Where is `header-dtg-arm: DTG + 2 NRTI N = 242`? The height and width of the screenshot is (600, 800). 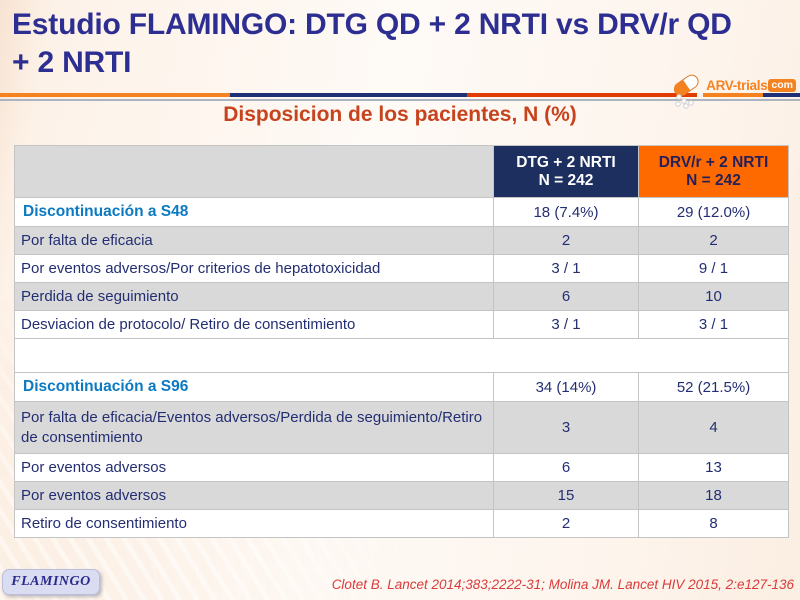
header-dtg-arm: DTG + 2 NRTI N = 242 is located at coordinates (566, 171).